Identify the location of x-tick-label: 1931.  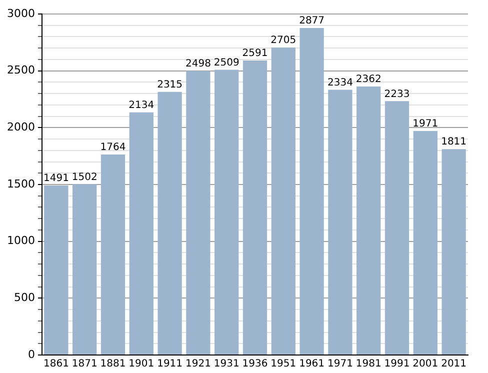
(227, 364).